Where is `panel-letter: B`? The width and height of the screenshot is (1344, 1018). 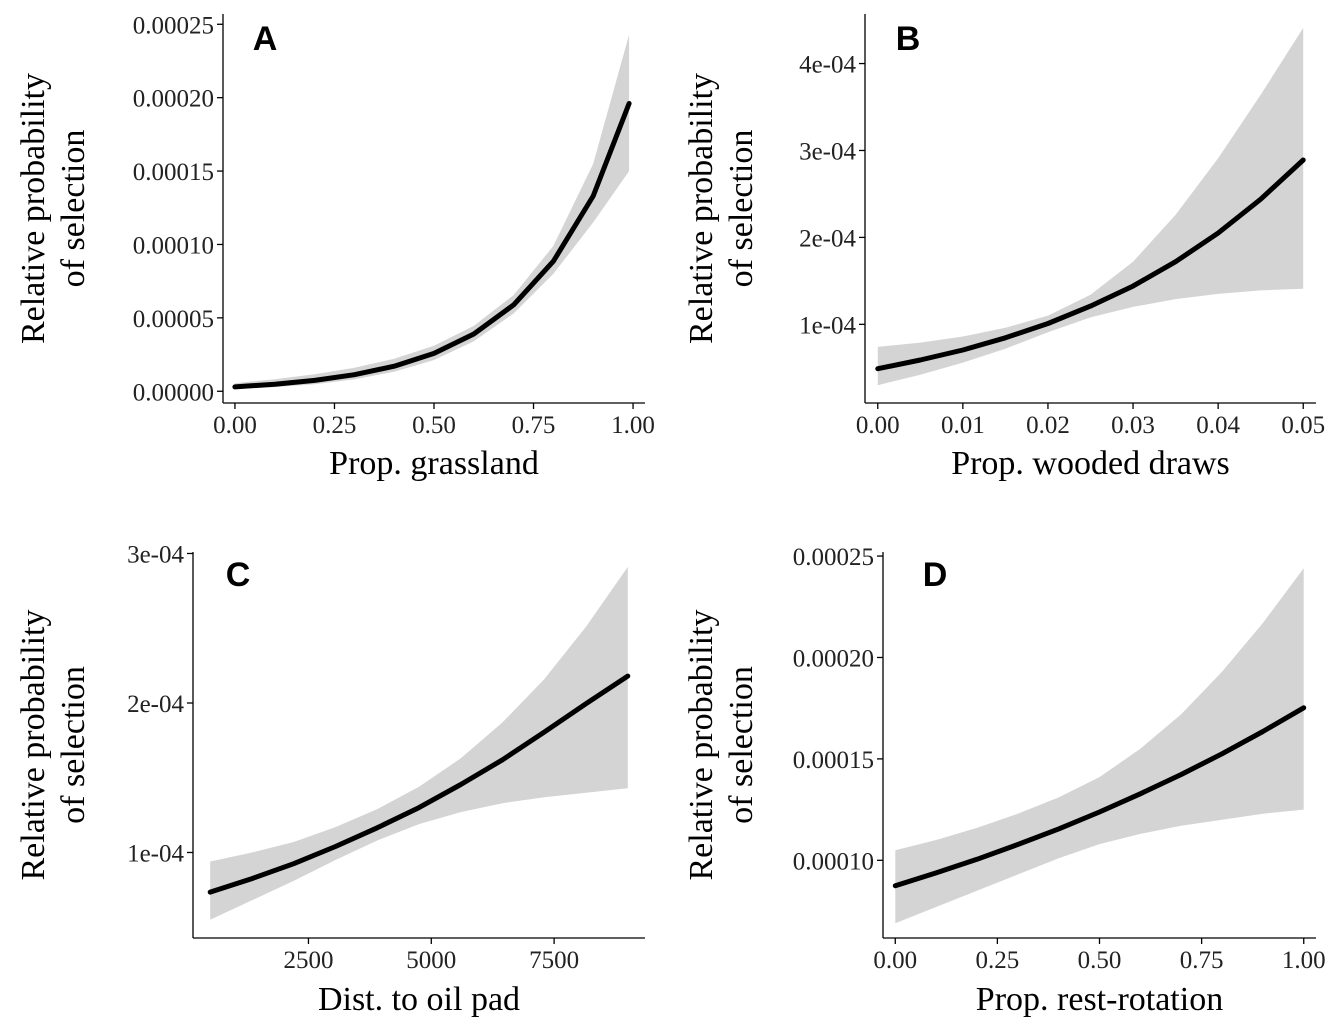
panel-letter: B is located at coordinates (908, 39).